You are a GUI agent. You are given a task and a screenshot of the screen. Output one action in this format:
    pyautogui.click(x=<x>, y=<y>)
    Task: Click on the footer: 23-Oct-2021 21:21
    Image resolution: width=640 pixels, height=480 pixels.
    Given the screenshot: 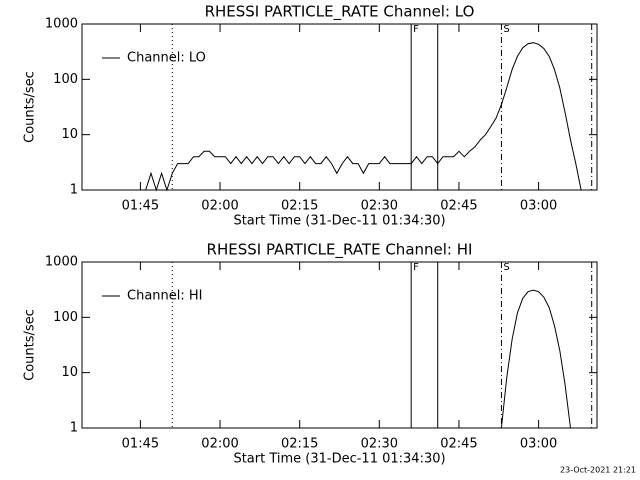 What is the action you would take?
    pyautogui.click(x=598, y=470)
    